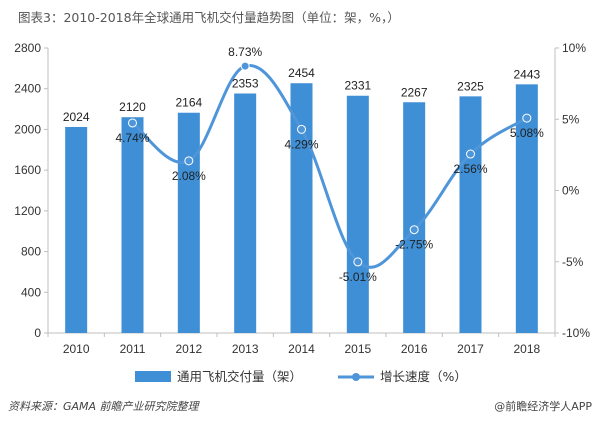 The height and width of the screenshot is (425, 600). Describe the element at coordinates (357, 86) in the screenshot. I see `bar-value-label: 2331` at that location.